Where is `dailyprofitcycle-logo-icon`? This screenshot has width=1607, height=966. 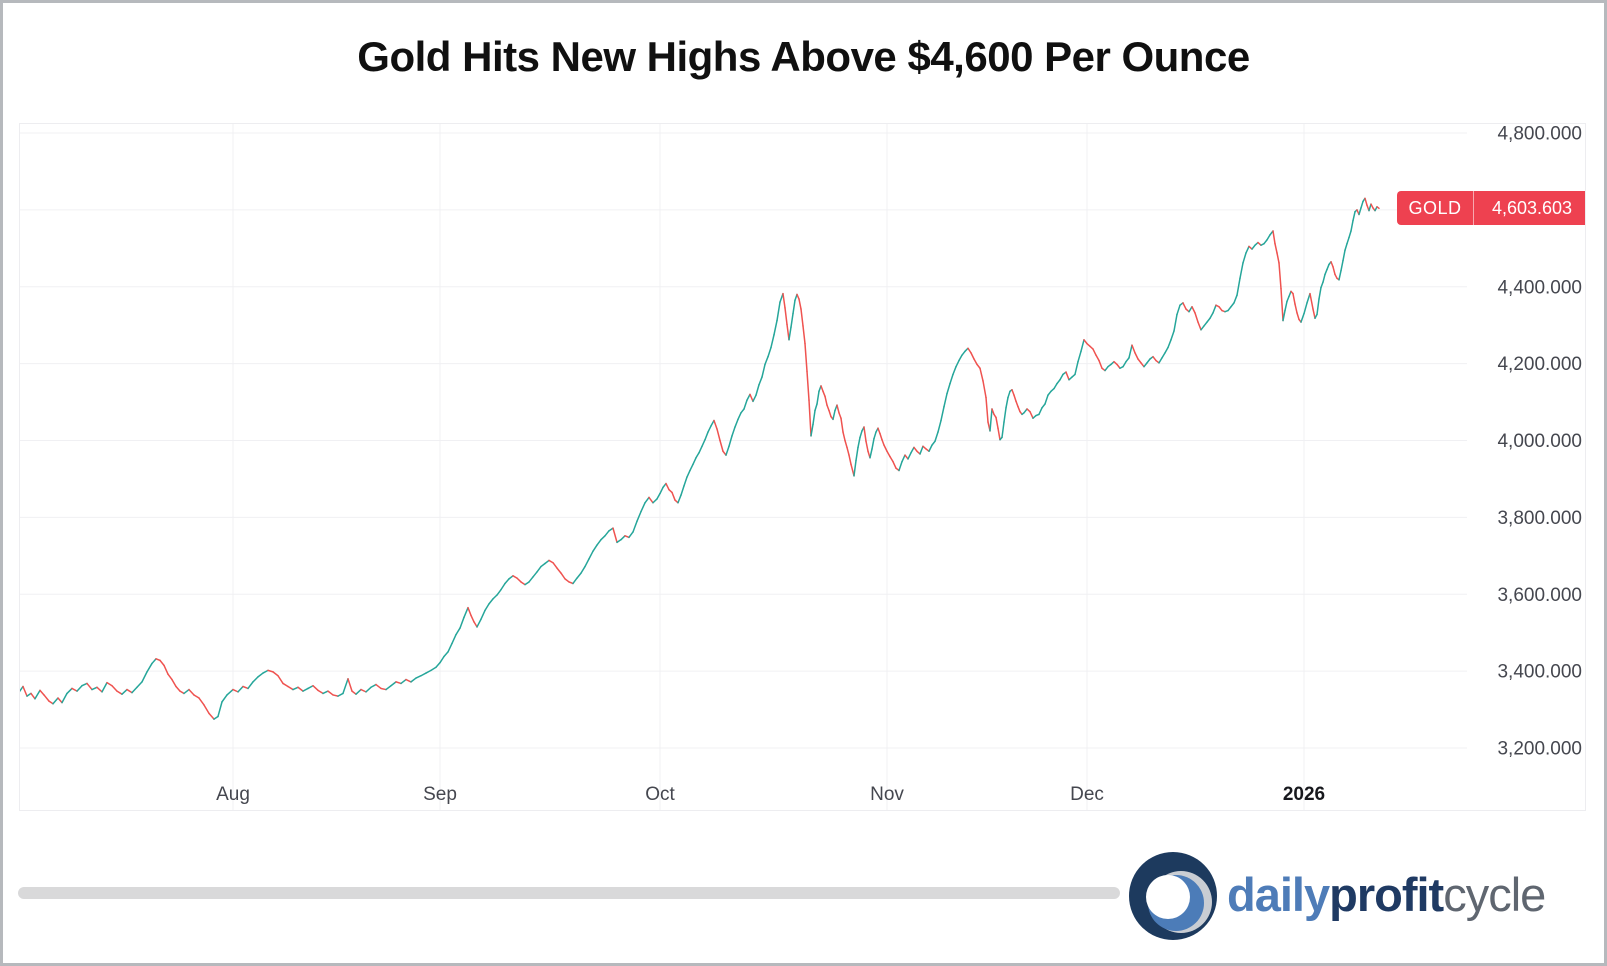
dailyprofitcycle-logo-icon is located at coordinates (1173, 896).